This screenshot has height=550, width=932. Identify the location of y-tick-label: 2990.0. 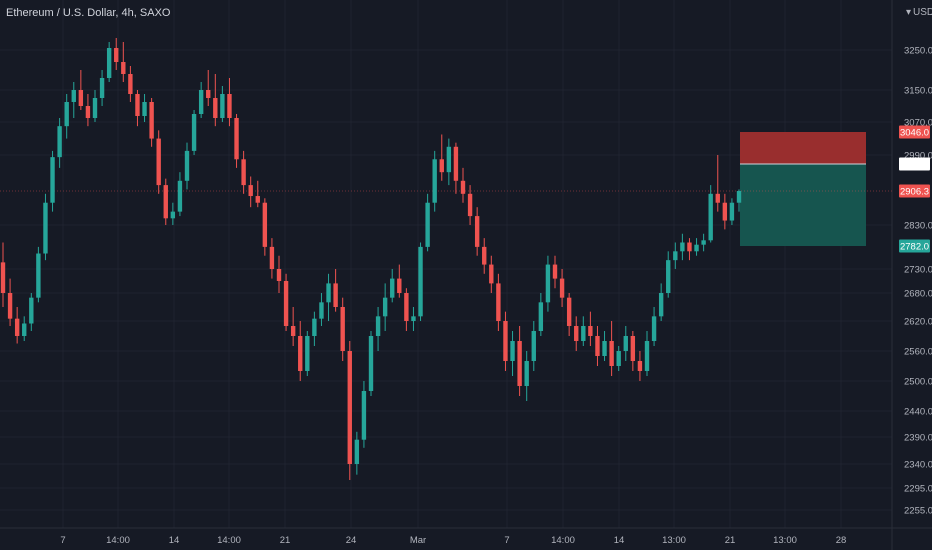
(918, 156).